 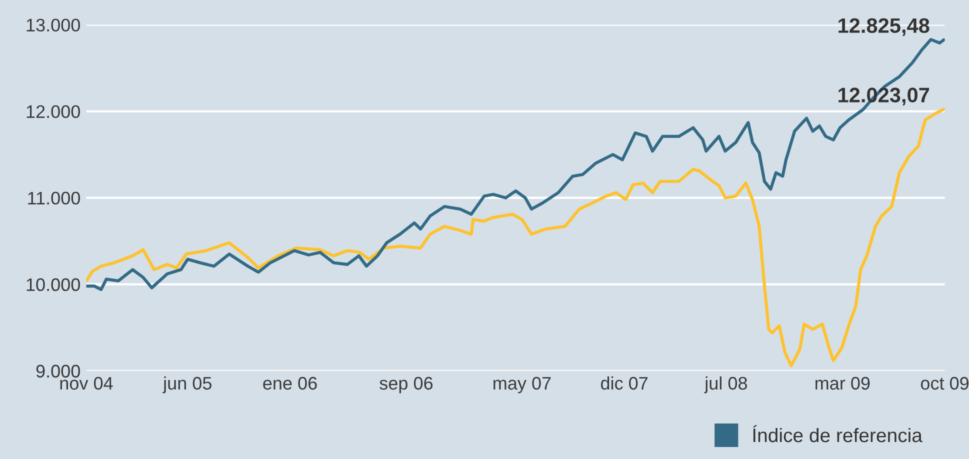 I want to click on x-tick-label: oct 09, so click(x=944, y=383).